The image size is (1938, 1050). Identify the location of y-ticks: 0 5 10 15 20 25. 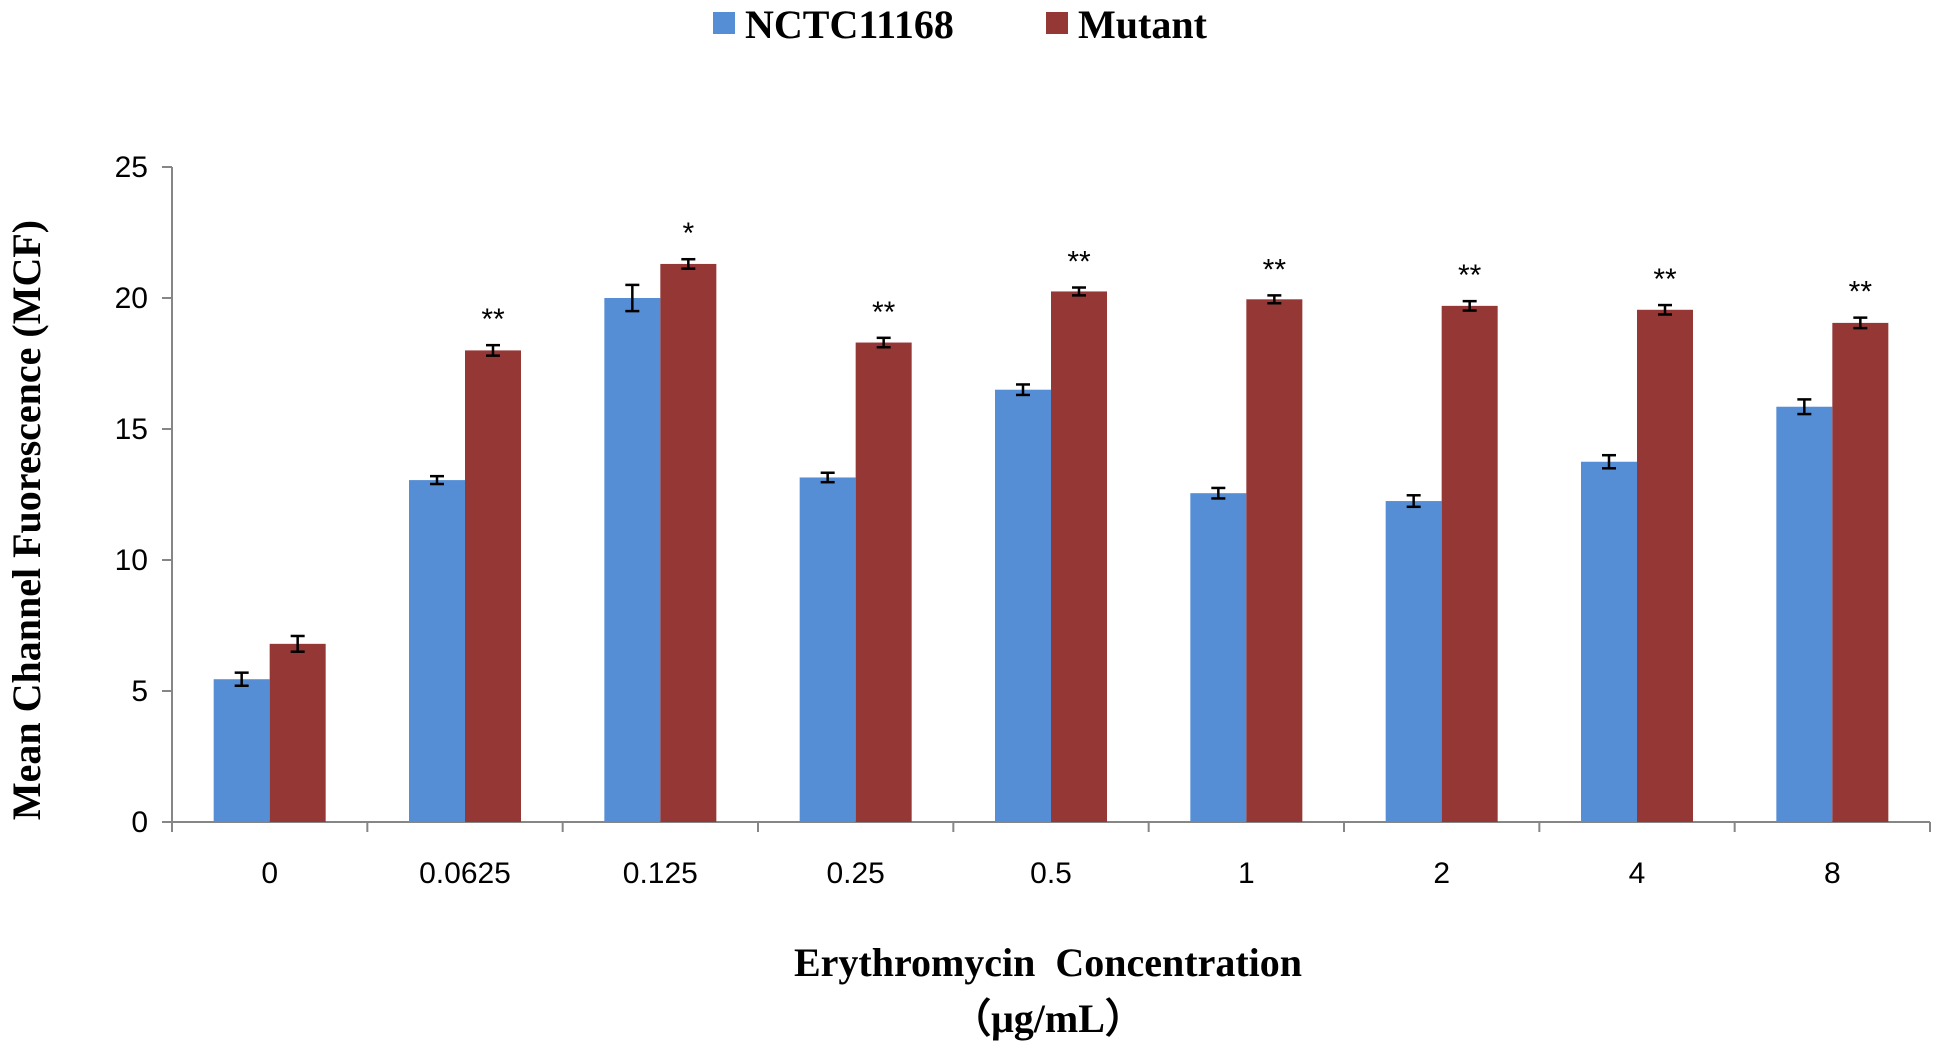
(143, 495).